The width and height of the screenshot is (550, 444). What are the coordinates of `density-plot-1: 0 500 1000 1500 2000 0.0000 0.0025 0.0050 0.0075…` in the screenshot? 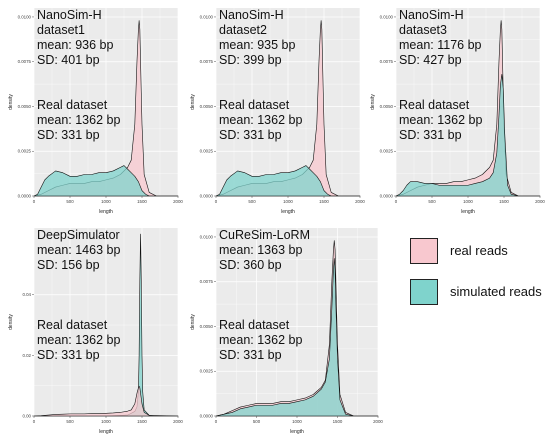 It's located at (95, 111).